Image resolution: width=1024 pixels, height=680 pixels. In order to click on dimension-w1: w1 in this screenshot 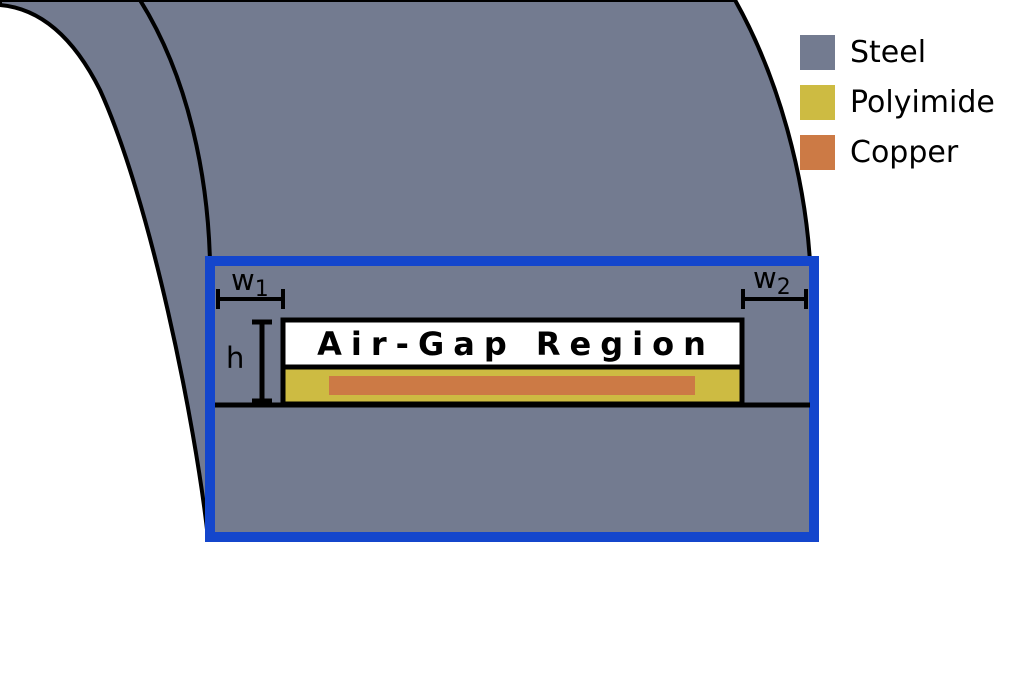, I will do `click(250, 286)`.